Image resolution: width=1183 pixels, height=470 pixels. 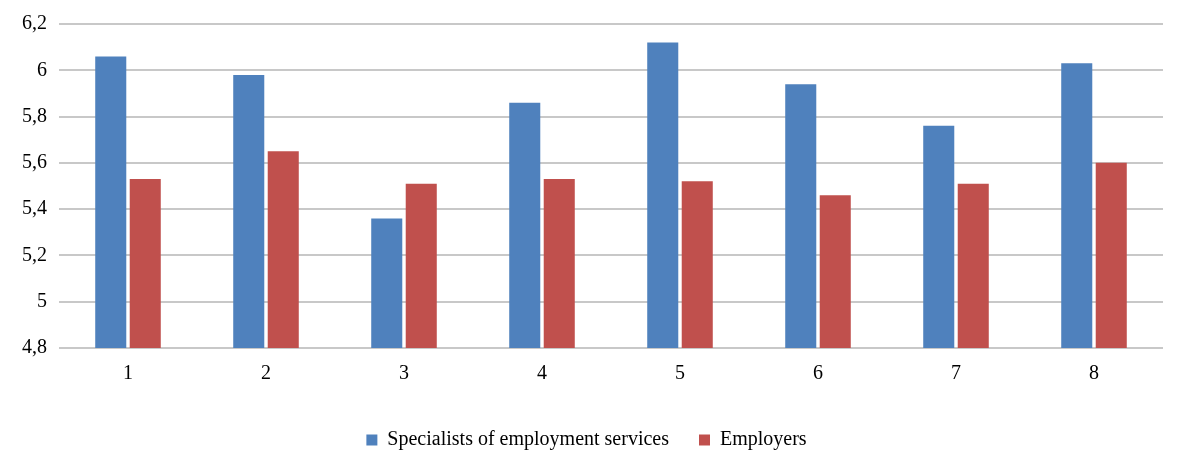 What do you see at coordinates (1094, 372) in the screenshot?
I see `x-tick-label: 8` at bounding box center [1094, 372].